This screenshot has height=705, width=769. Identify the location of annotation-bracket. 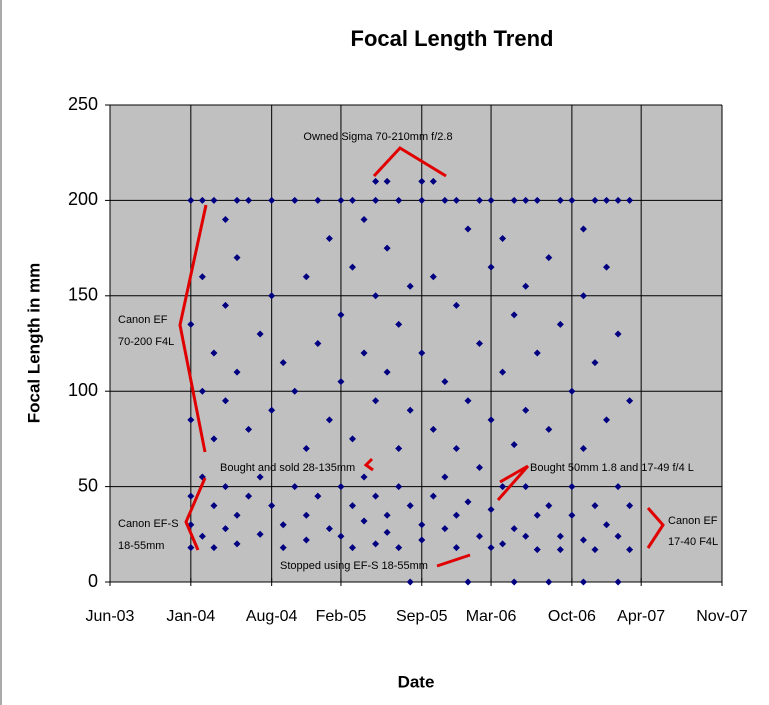
(195, 514).